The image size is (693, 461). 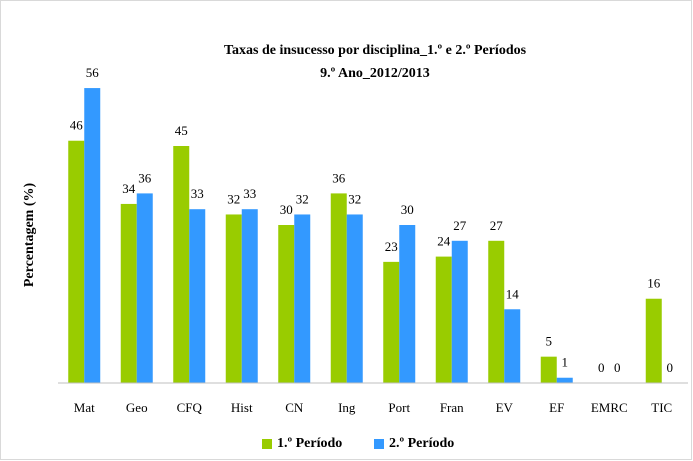 What do you see at coordinates (77, 125) in the screenshot?
I see `data-label: 46` at bounding box center [77, 125].